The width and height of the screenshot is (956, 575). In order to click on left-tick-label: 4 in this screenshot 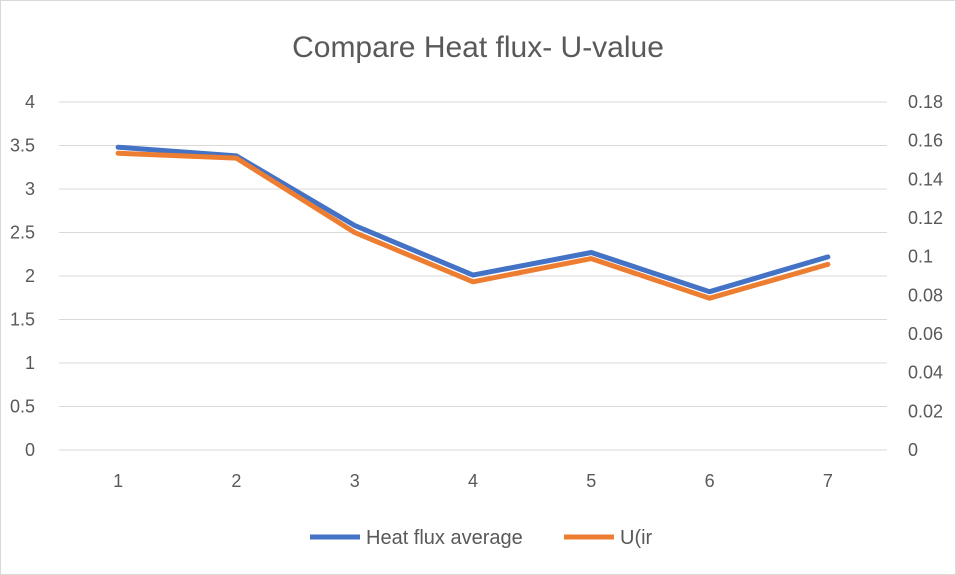, I will do `click(30, 102)`.